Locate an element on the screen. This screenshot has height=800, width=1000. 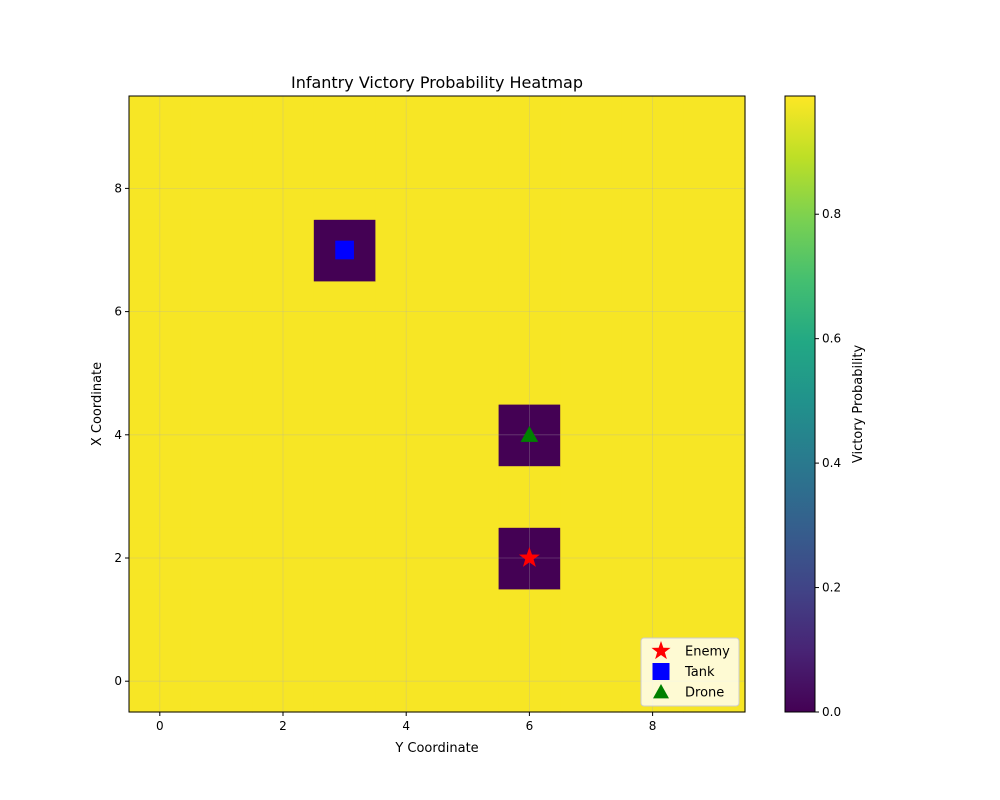
x-axis-ticks: 0 2 4 6 8 is located at coordinates (406, 722).